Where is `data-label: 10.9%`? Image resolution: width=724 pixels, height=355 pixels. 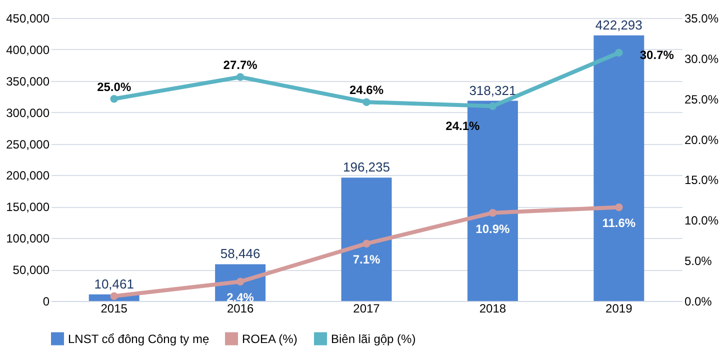
data-label: 10.9% is located at coordinates (493, 229).